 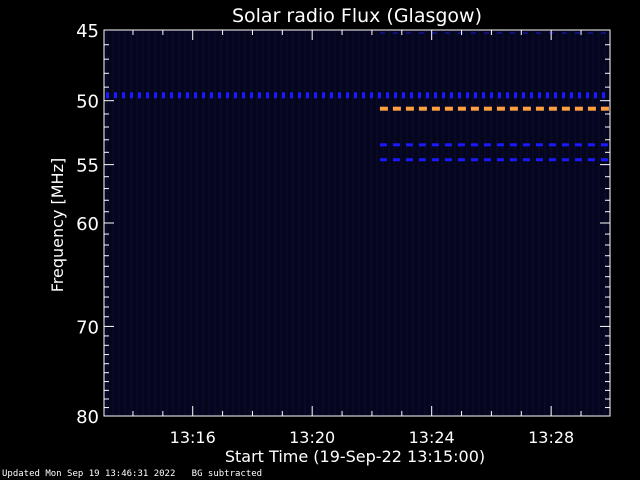 I want to click on updated-timestamp: Updated Mon Sep 19 13:46:31 2022, so click(x=89, y=474).